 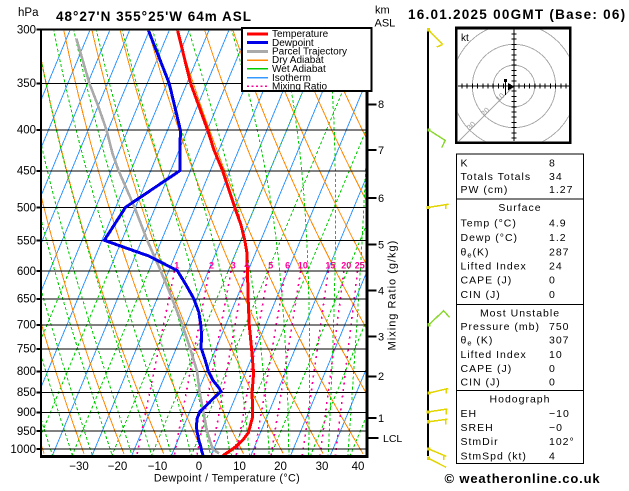 What do you see at coordinates (23, 450) in the screenshot?
I see `svg-text: 1000` at bounding box center [23, 450].